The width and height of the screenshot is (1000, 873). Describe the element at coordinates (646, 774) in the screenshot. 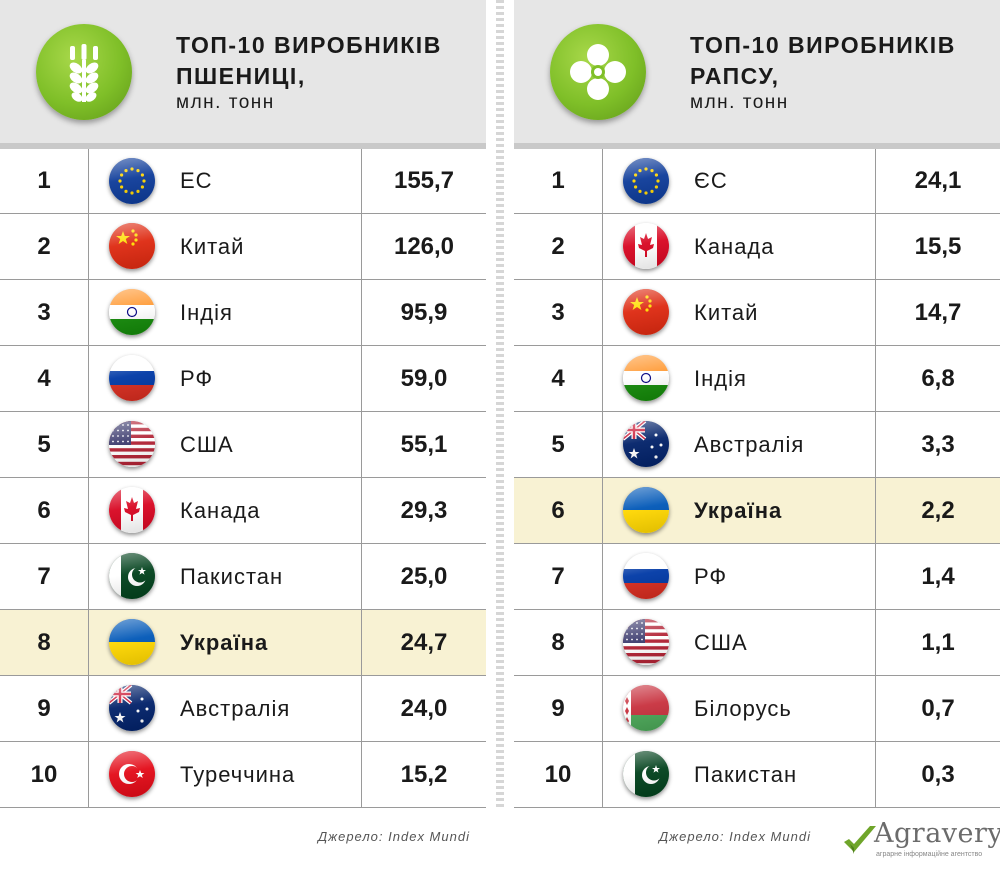

I see `pakistan-flag-icon` at that location.